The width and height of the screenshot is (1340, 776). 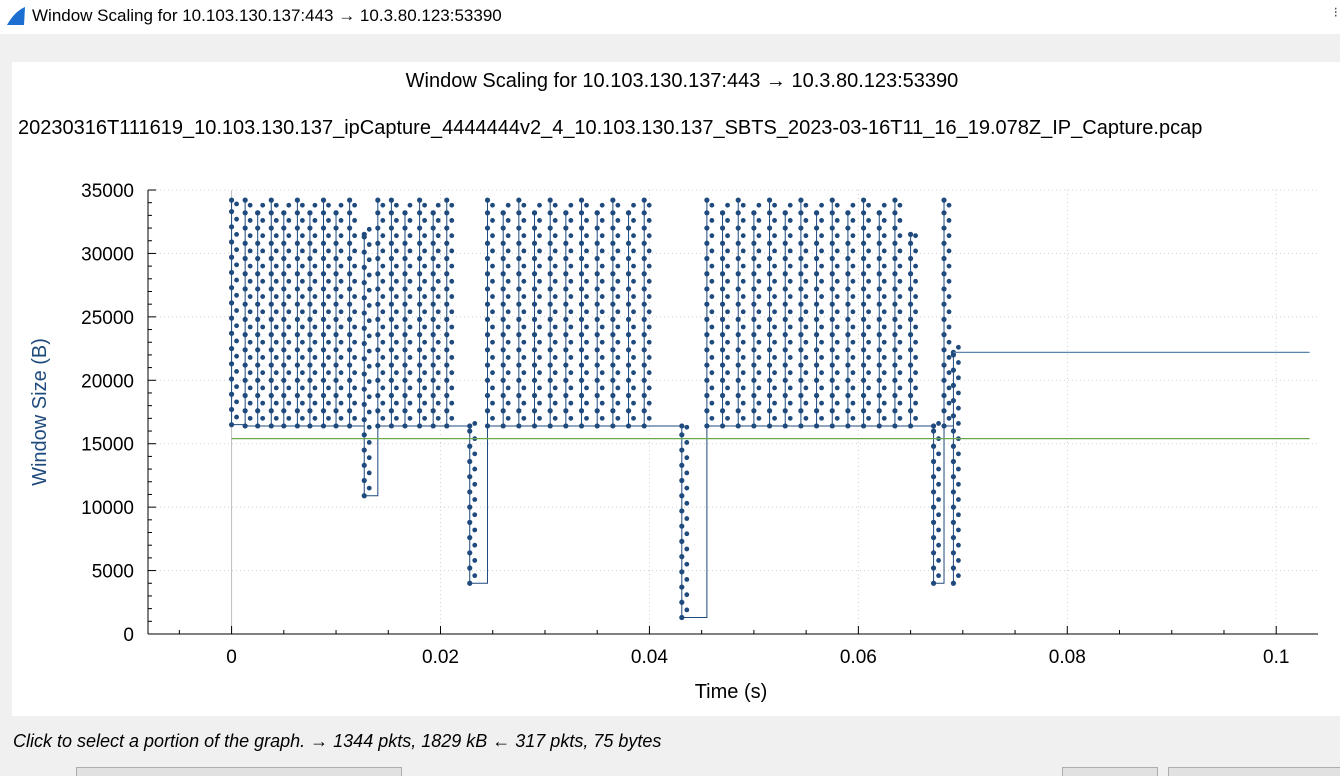 What do you see at coordinates (107, 445) in the screenshot?
I see `y-tick-label: 15000` at bounding box center [107, 445].